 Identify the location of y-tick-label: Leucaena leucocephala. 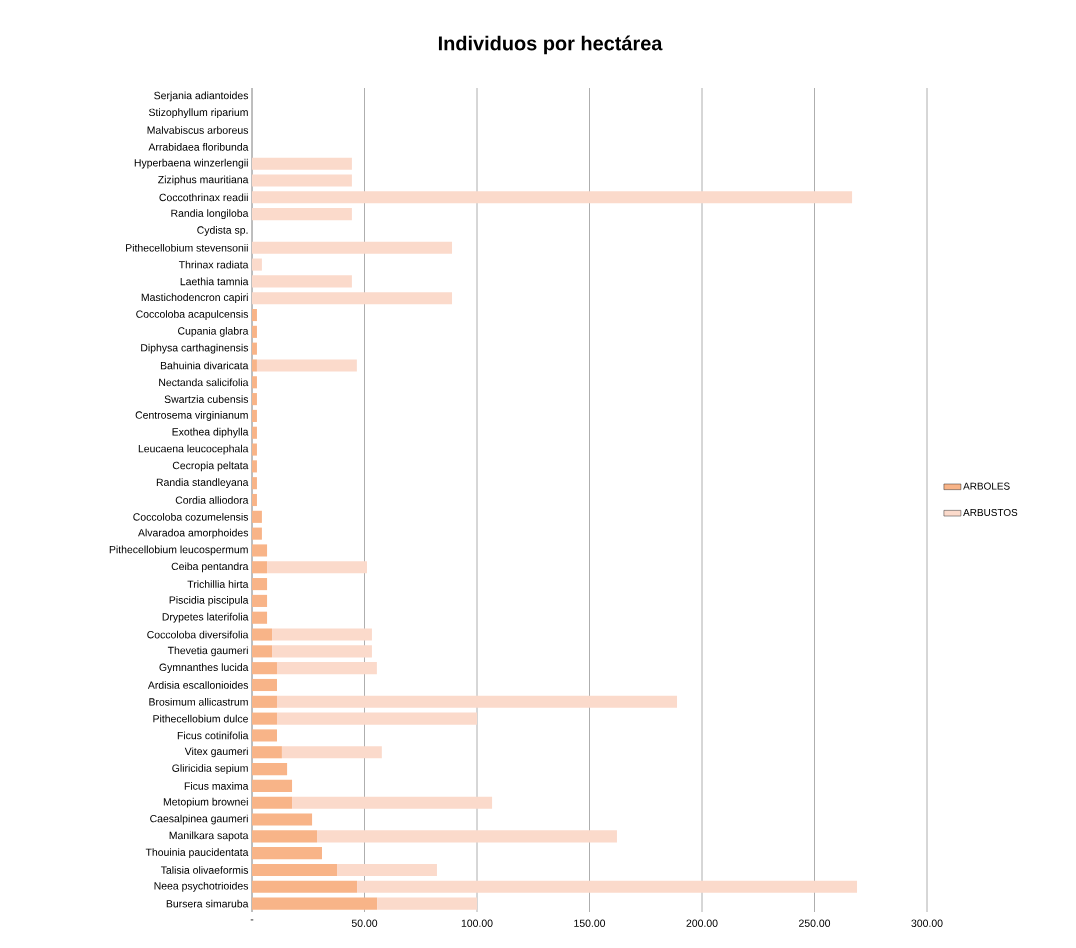
(193, 449).